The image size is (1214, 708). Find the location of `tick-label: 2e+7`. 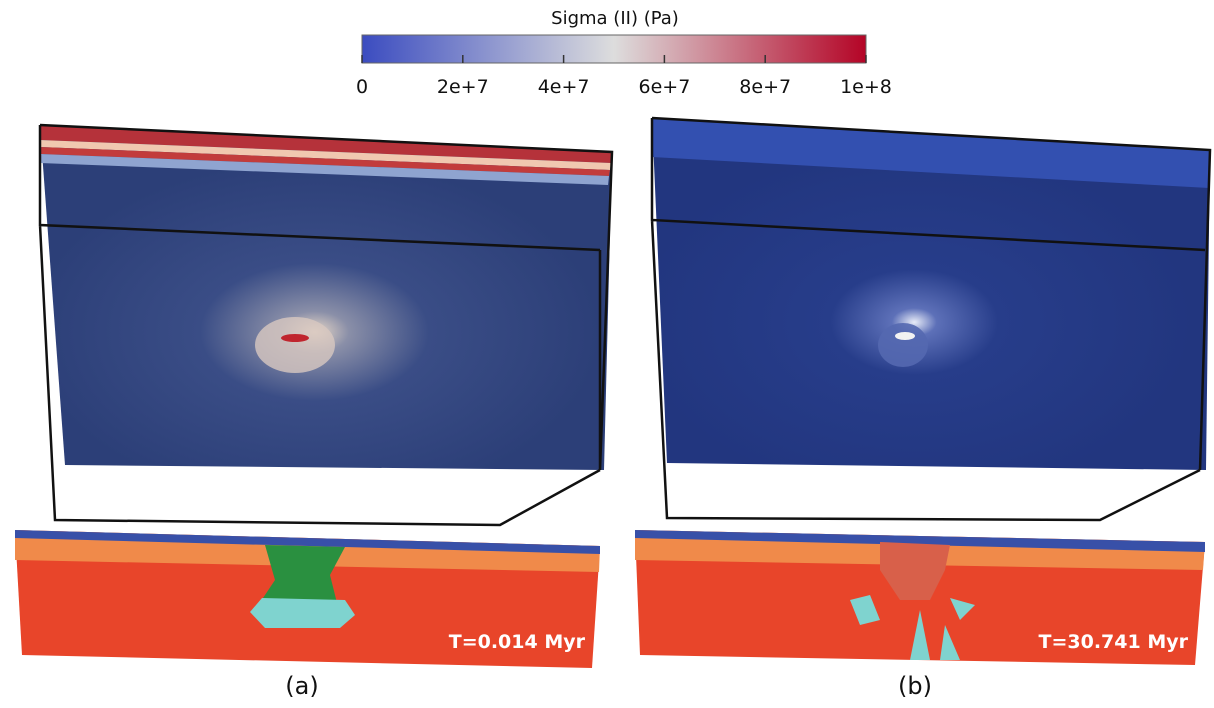

tick-label: 2e+7 is located at coordinates (463, 87).